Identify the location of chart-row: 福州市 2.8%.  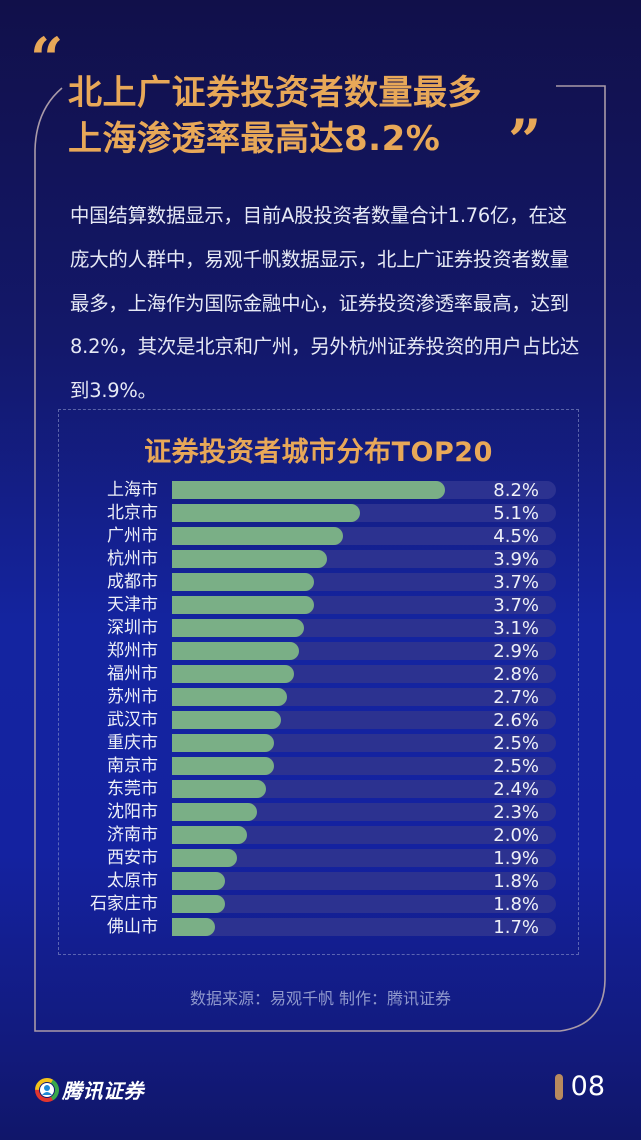
(318, 674).